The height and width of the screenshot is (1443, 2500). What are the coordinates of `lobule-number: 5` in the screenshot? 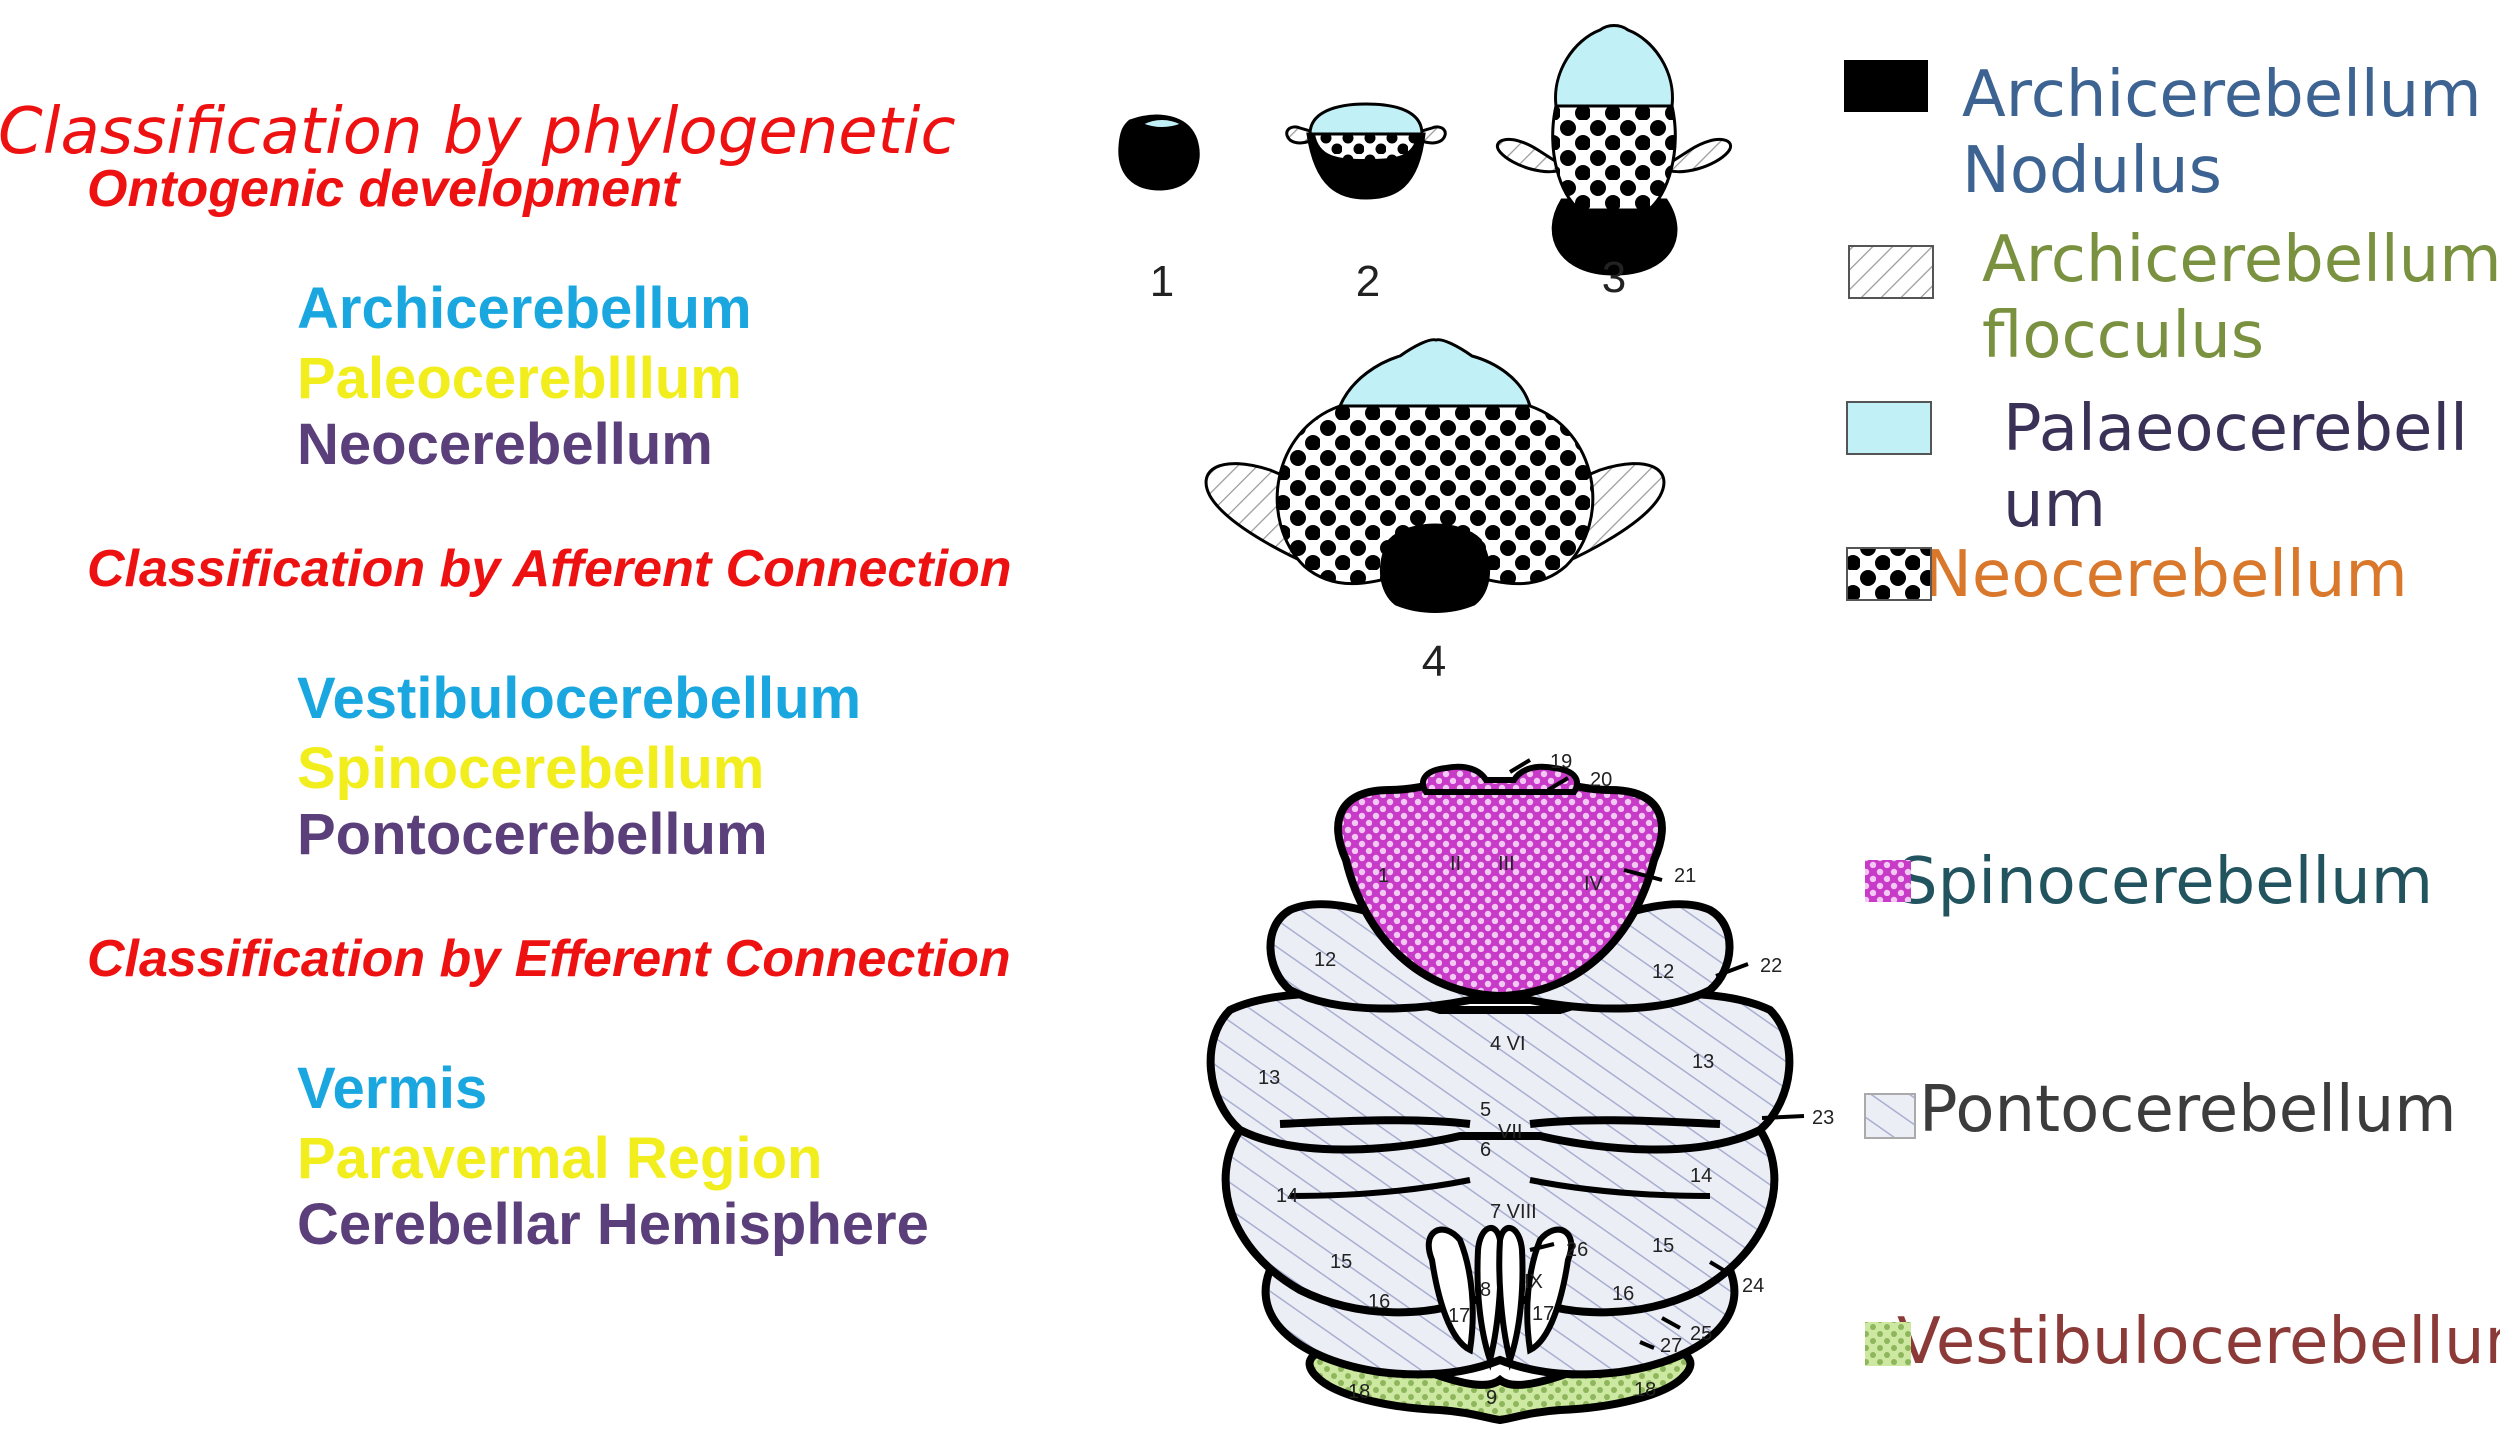 It's located at (1485, 1110).